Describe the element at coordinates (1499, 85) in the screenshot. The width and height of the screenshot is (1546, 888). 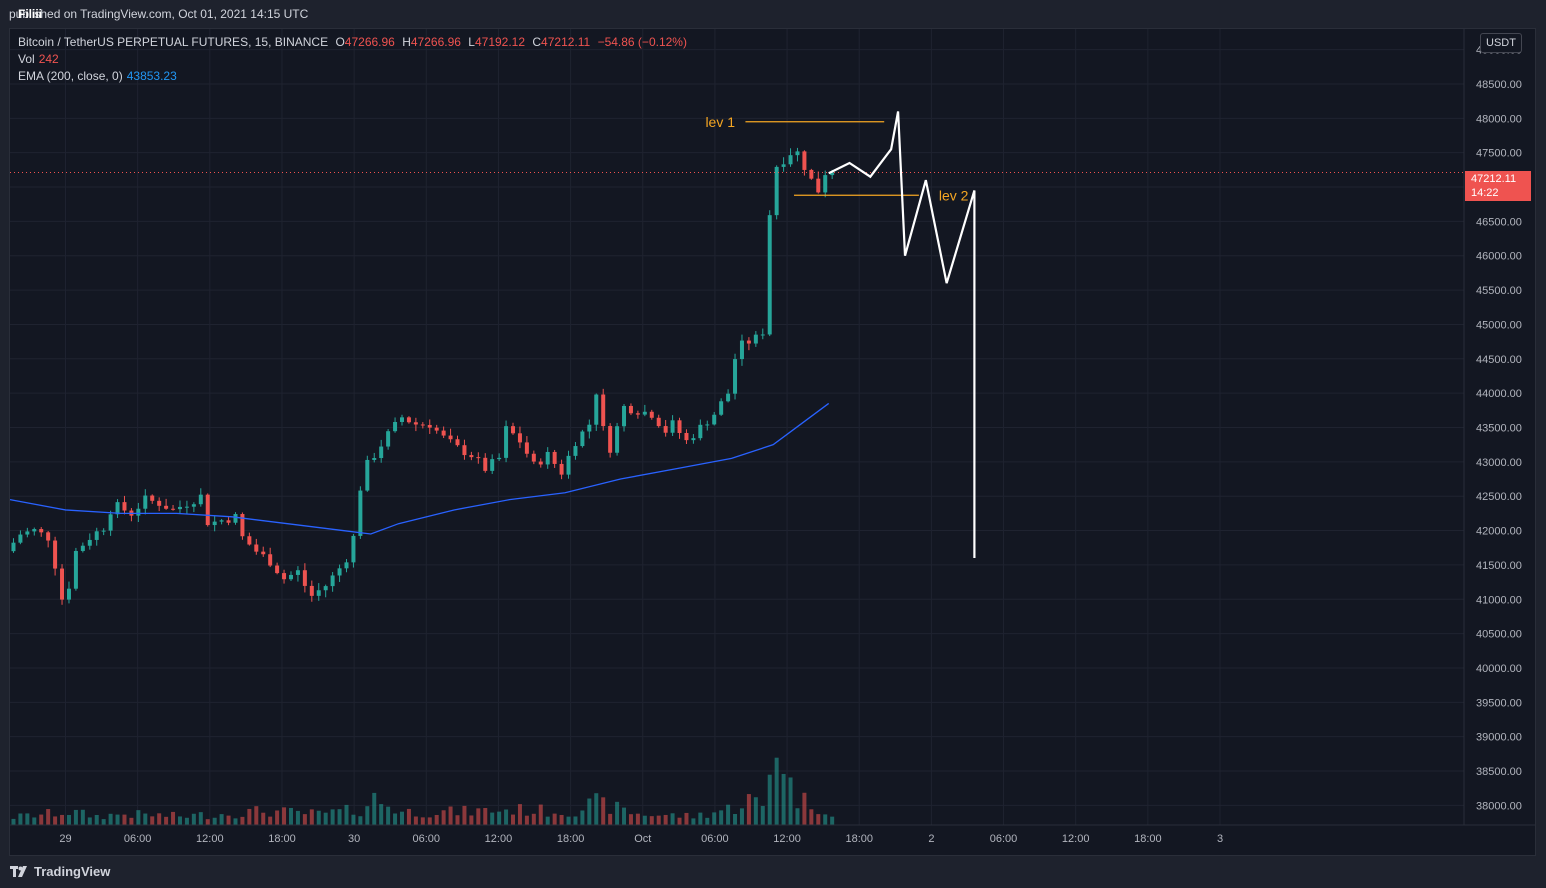
I see `price-tick-label: 48500.00` at that location.